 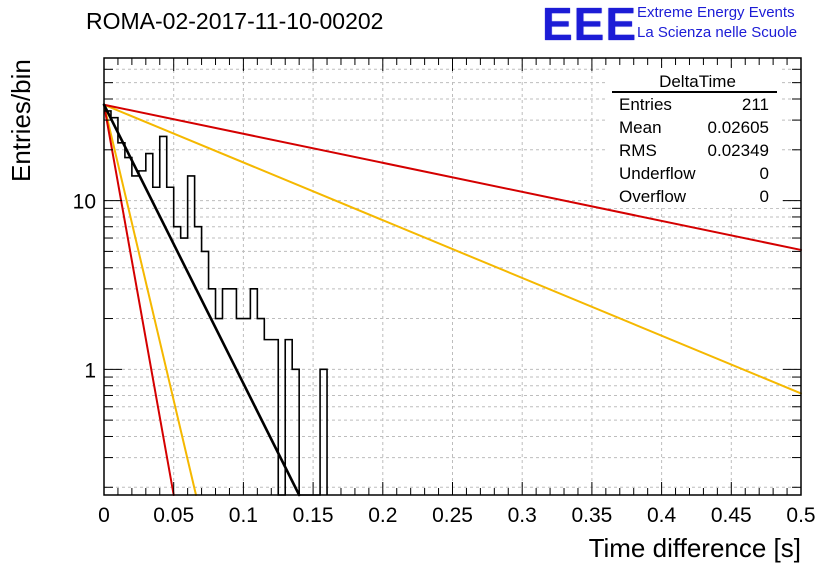 I want to click on eee-logo: EEE, so click(x=590, y=25).